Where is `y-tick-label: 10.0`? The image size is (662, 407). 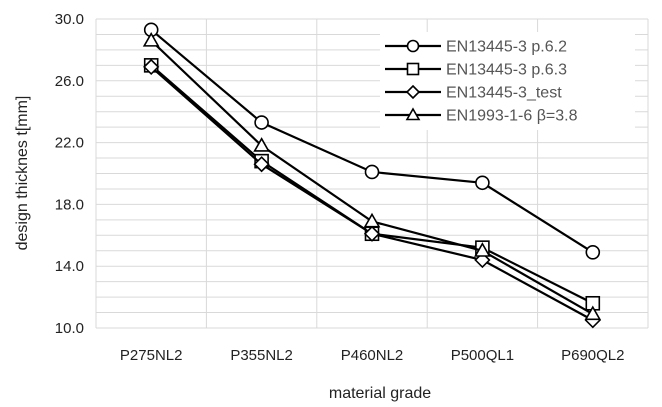
y-tick-label: 10.0 is located at coordinates (69, 328).